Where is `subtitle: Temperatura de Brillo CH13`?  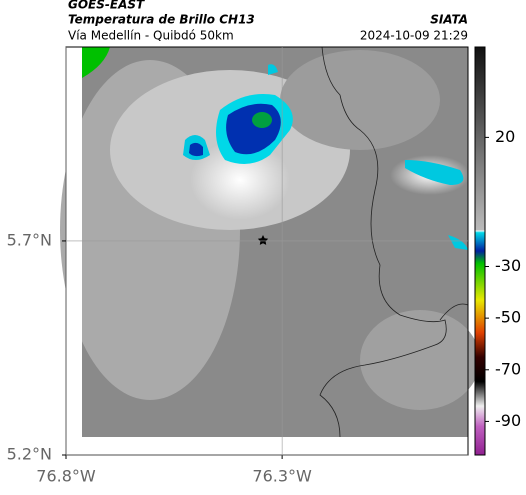 subtitle: Temperatura de Brillo CH13 is located at coordinates (161, 20).